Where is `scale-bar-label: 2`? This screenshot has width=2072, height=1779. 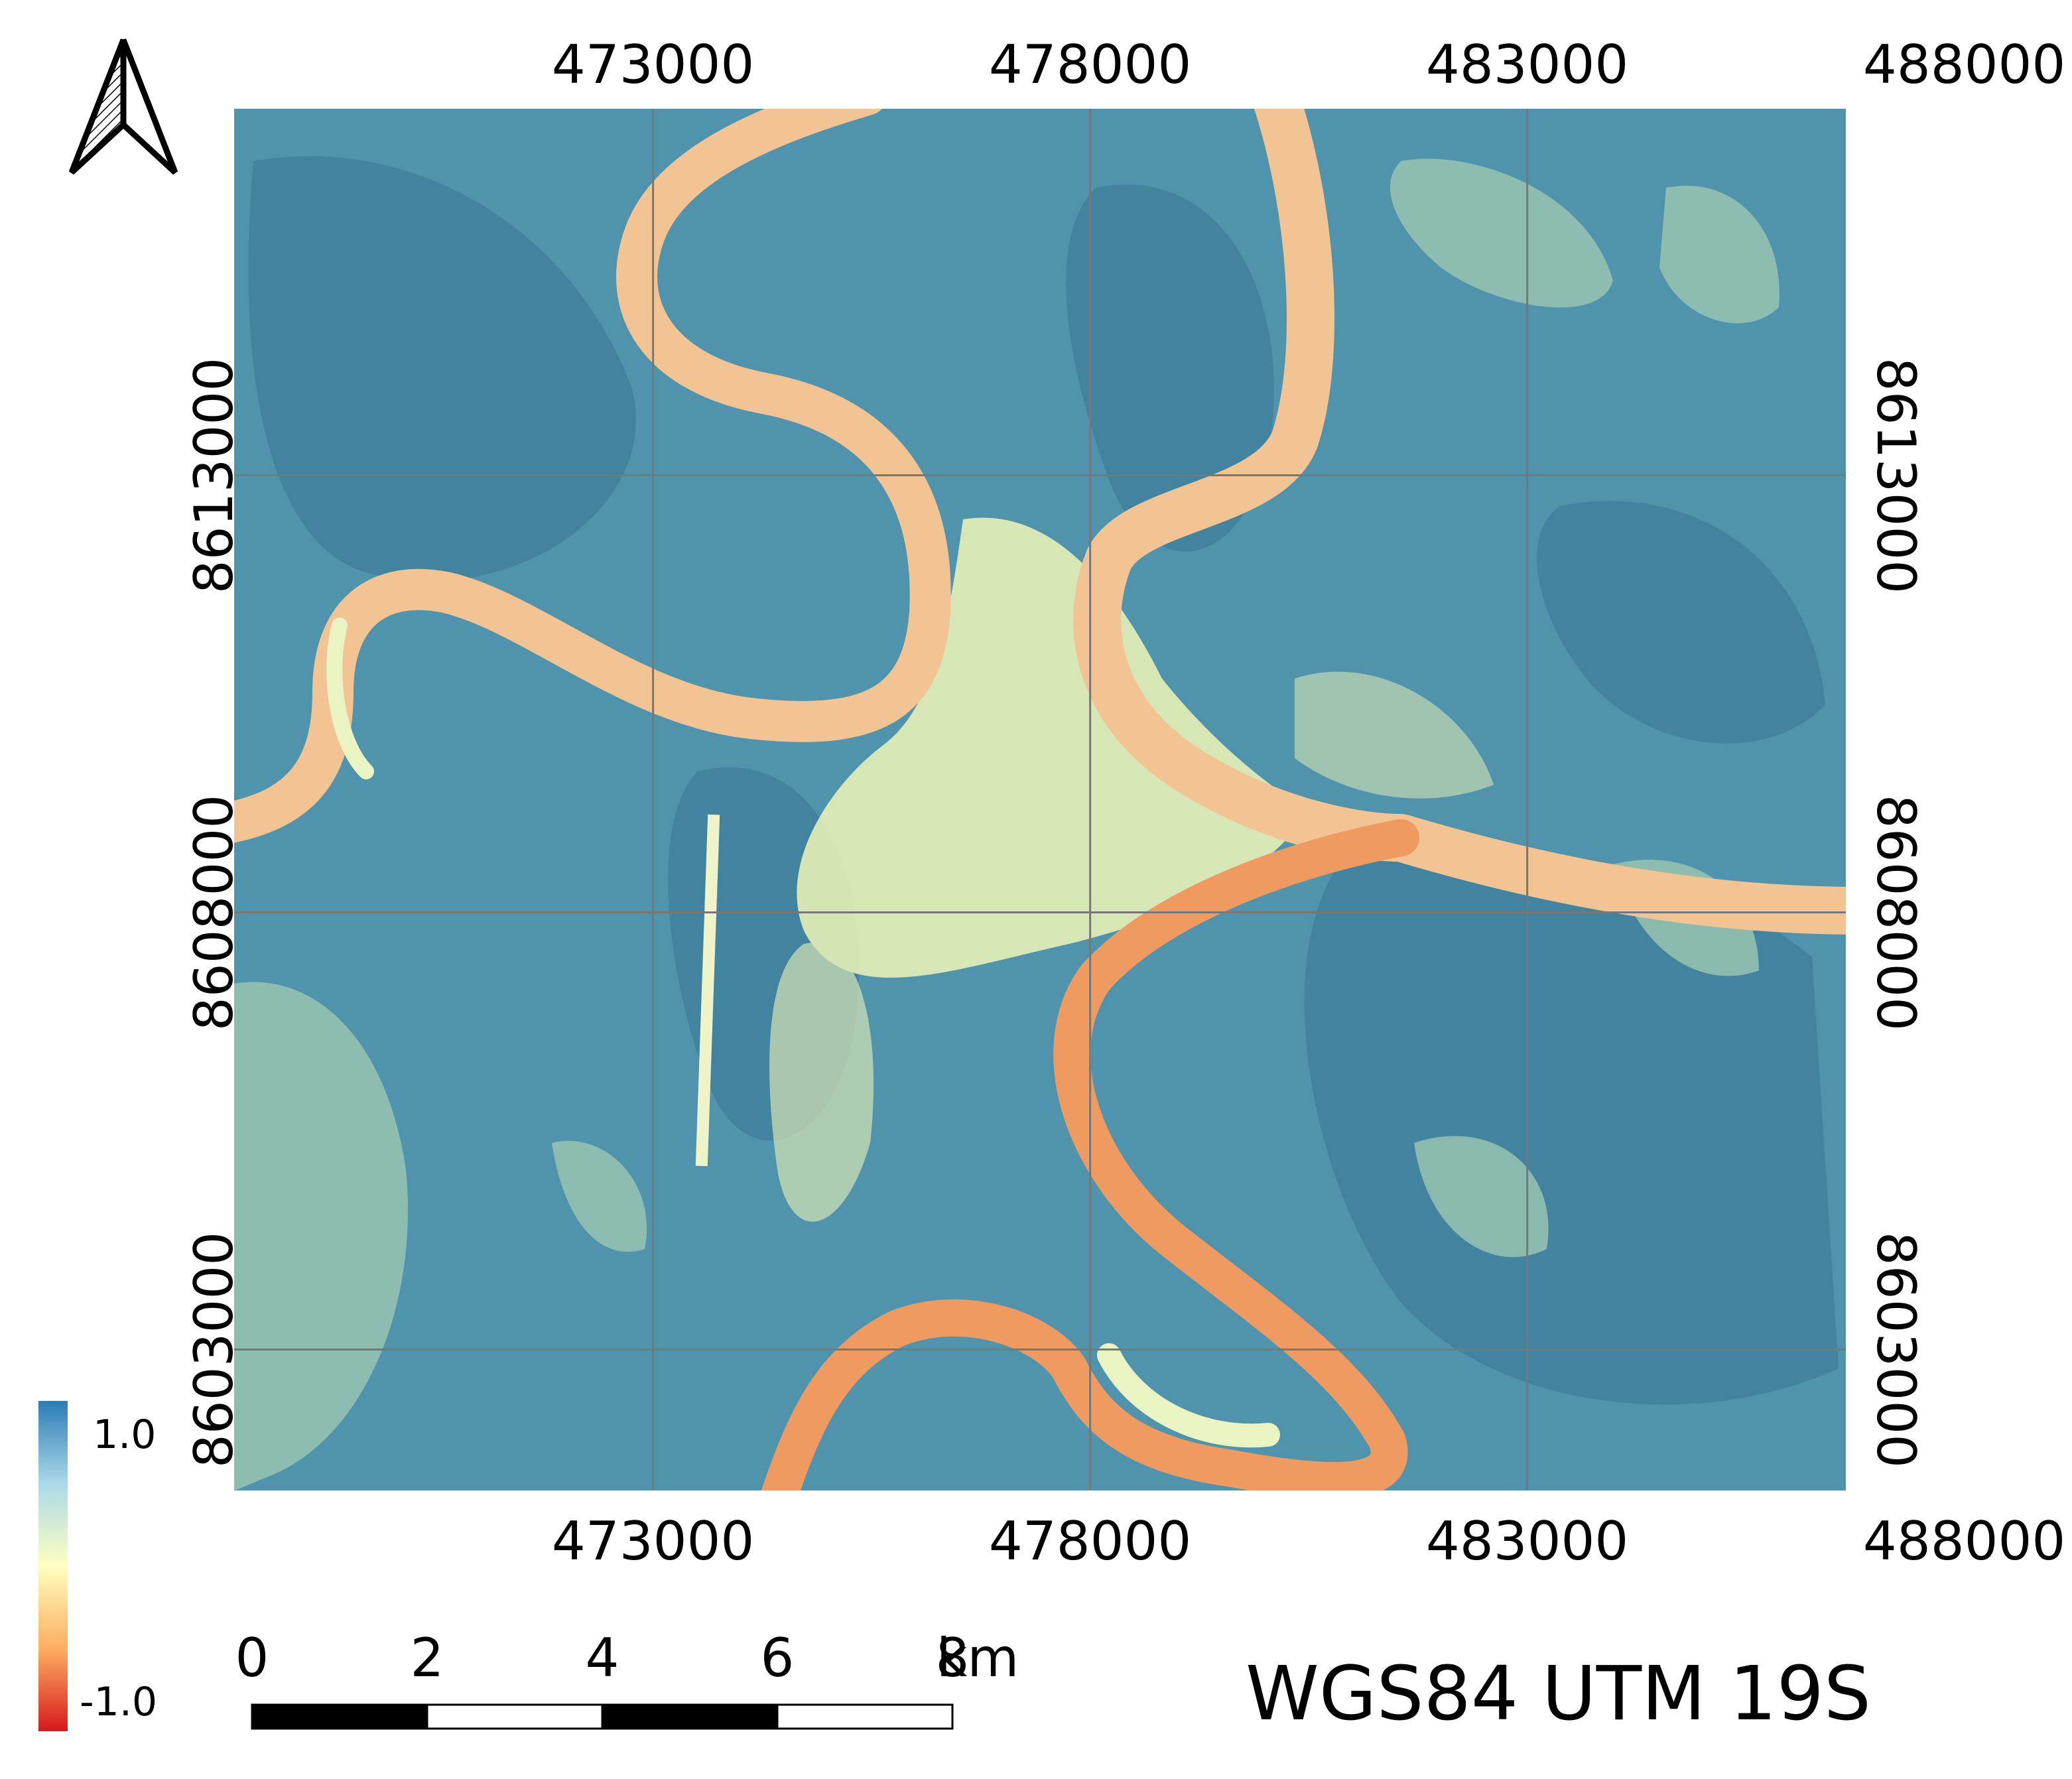
scale-bar-label: 2 is located at coordinates (427, 1658).